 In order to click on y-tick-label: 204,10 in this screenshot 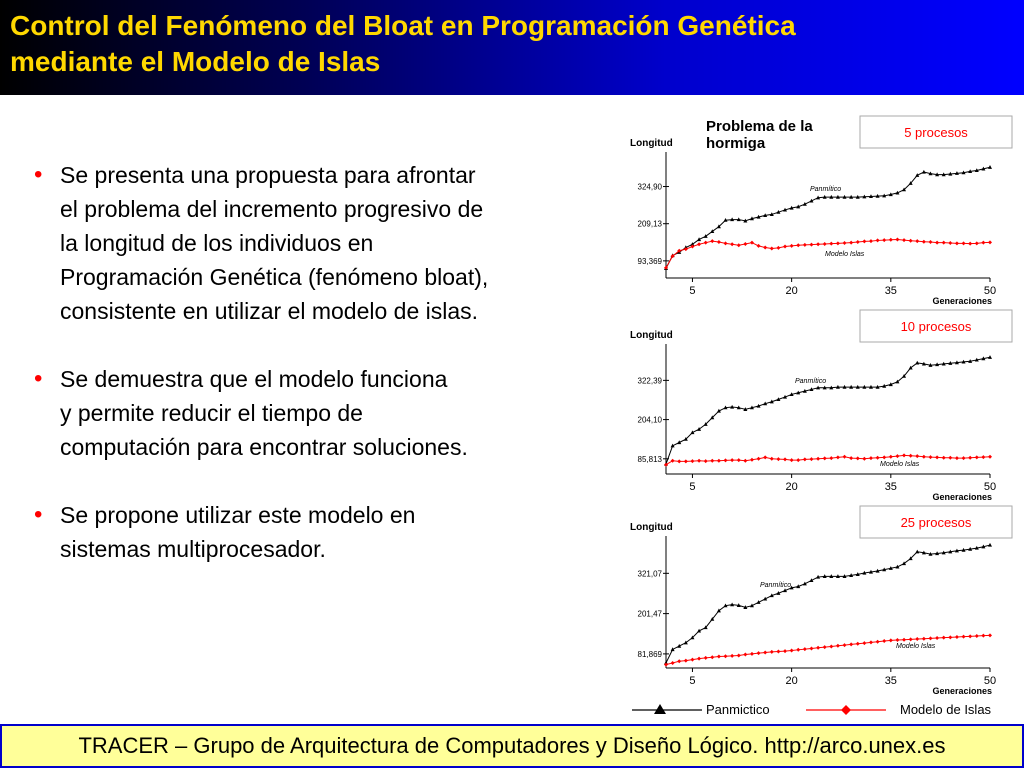, I will do `click(650, 420)`.